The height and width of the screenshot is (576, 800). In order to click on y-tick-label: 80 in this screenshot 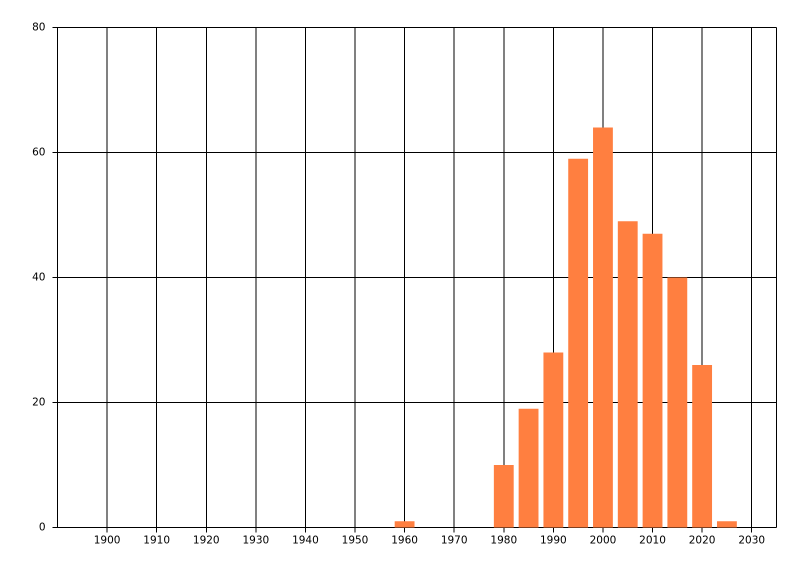, I will do `click(38, 28)`.